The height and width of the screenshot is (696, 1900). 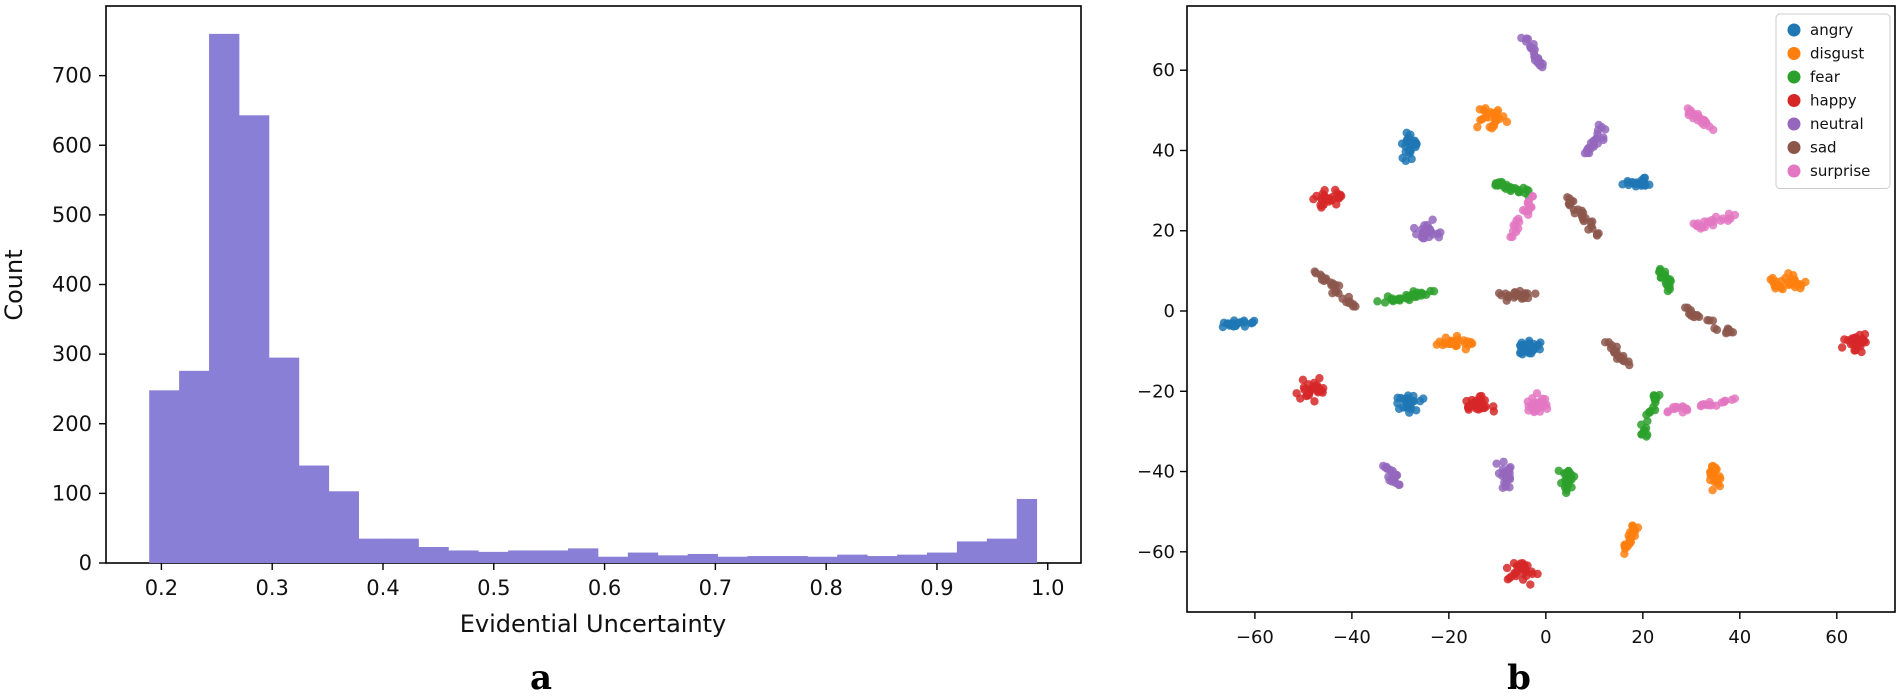 I want to click on series-fear, so click(x=1524, y=337).